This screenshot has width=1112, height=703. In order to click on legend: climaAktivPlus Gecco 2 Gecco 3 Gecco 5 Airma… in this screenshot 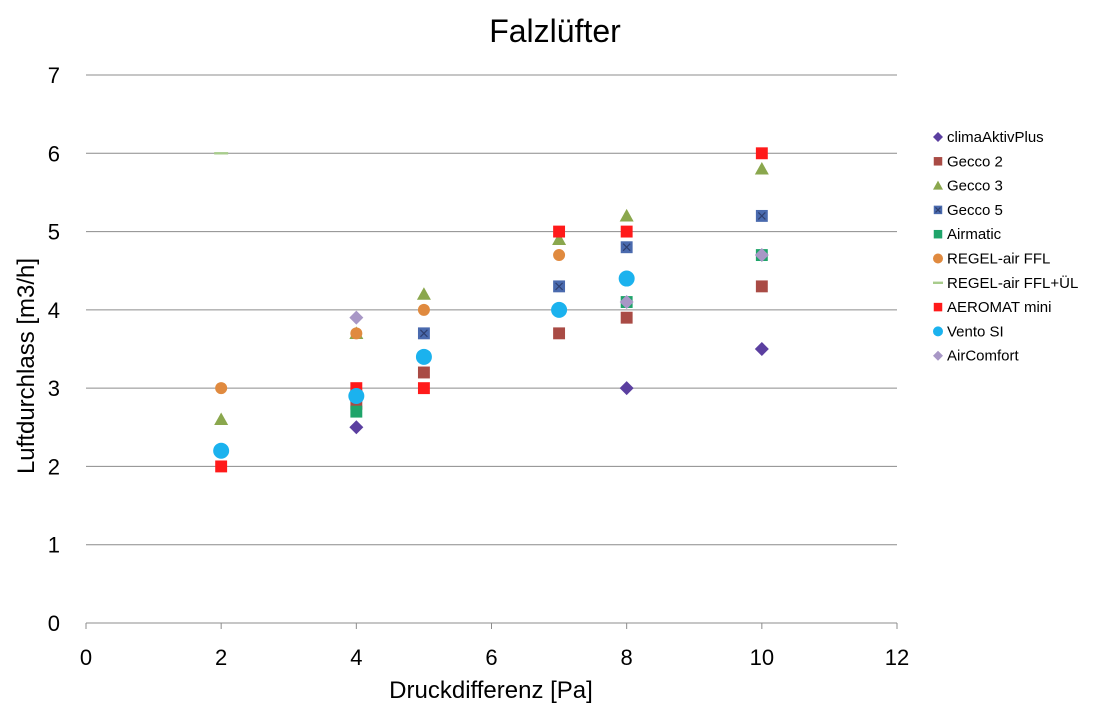, I will do `click(1005, 247)`.